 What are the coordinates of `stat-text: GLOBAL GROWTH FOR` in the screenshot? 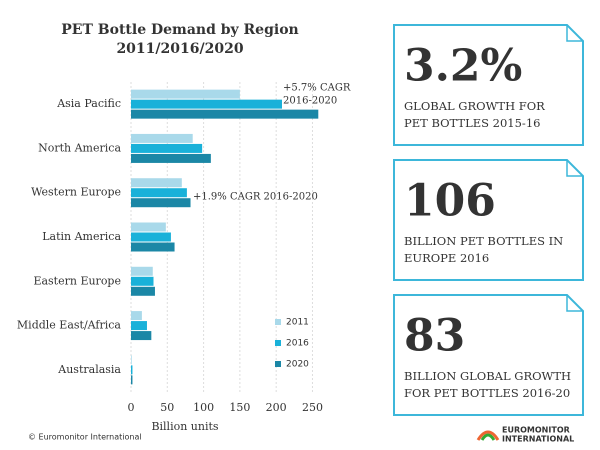 It's located at (474, 106).